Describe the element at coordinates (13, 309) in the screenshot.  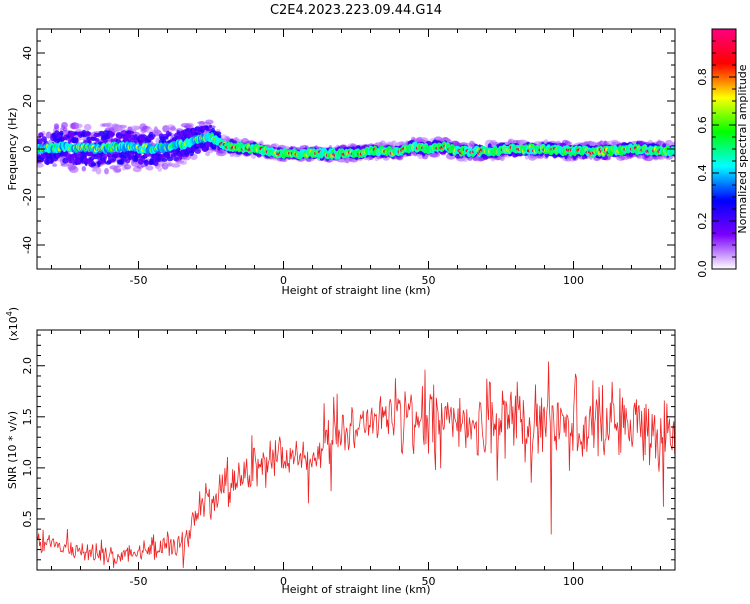
I see `snr-y-multiplier-close: )` at that location.